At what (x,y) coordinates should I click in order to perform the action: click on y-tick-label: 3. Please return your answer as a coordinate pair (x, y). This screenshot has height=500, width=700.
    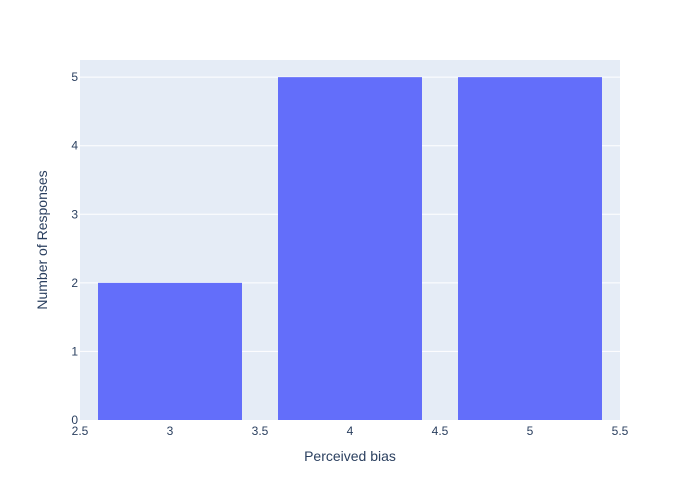
    Looking at the image, I should click on (74, 214).